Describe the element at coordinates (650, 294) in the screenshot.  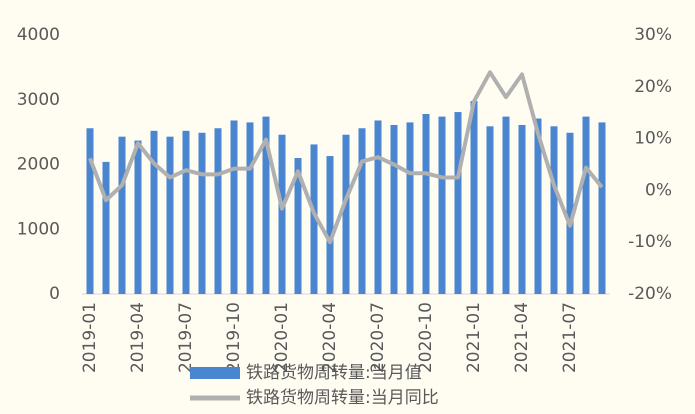
I see `y2-tick-label: -20%` at that location.